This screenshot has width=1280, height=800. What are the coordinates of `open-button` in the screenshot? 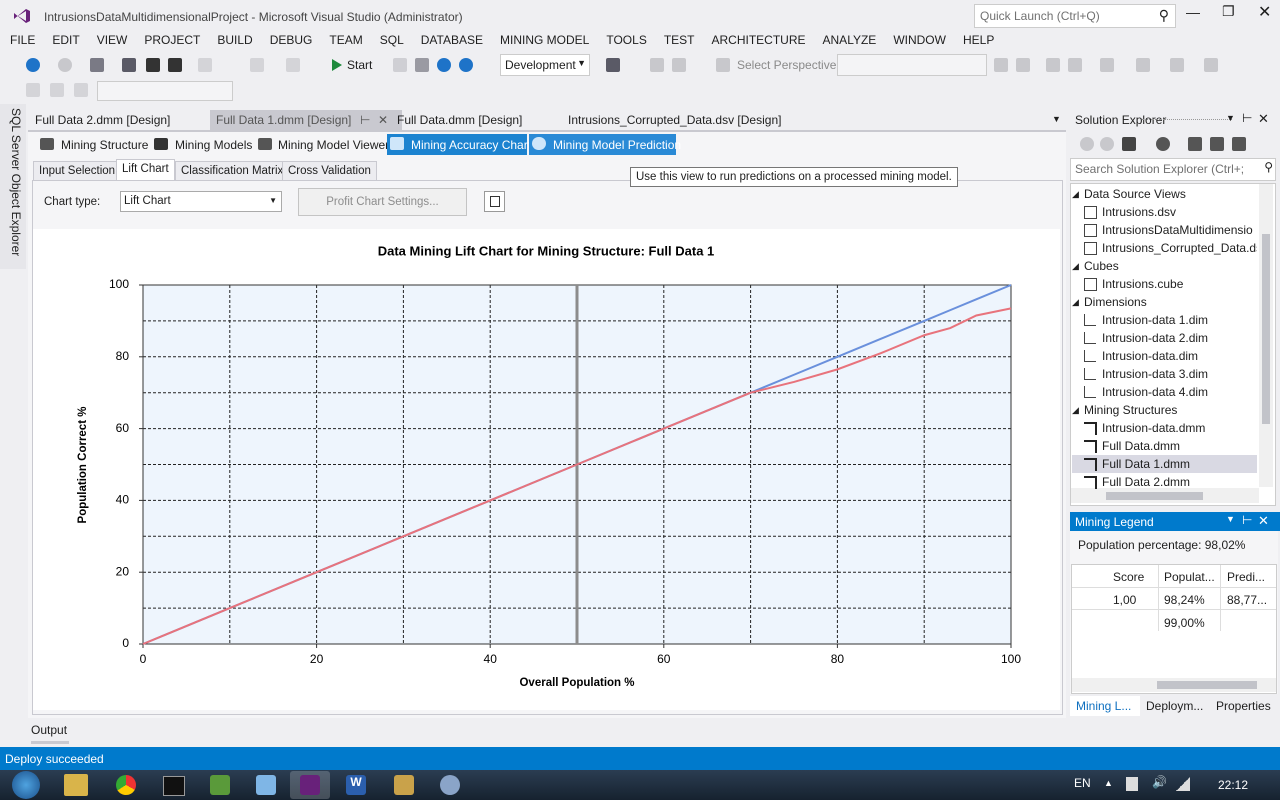 It's located at (129, 65).